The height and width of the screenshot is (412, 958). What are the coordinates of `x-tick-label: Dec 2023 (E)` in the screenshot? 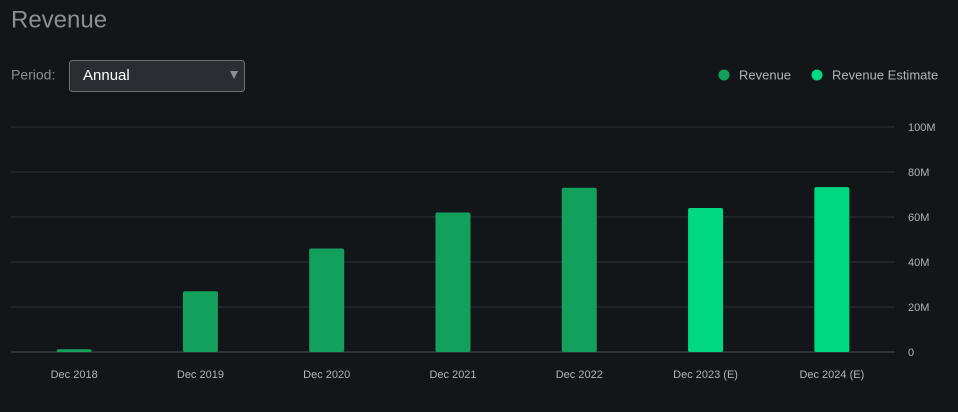 It's located at (705, 375).